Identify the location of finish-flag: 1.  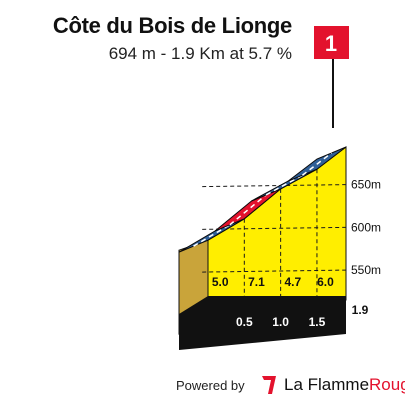
(331, 77).